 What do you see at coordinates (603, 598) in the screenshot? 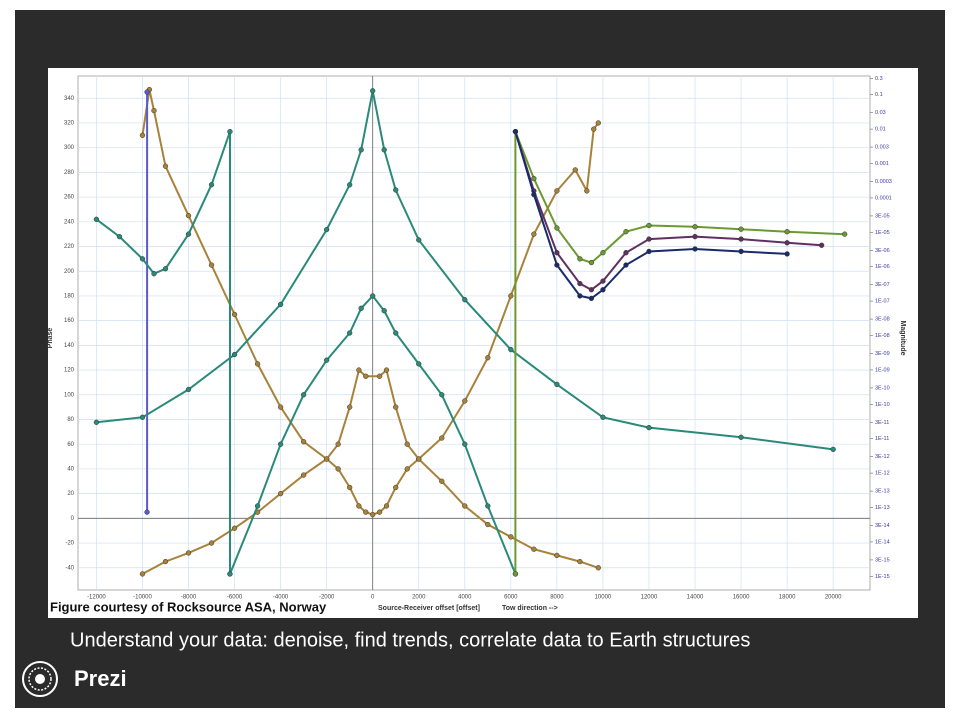
I see `x-tick-label: 10000` at bounding box center [603, 598].